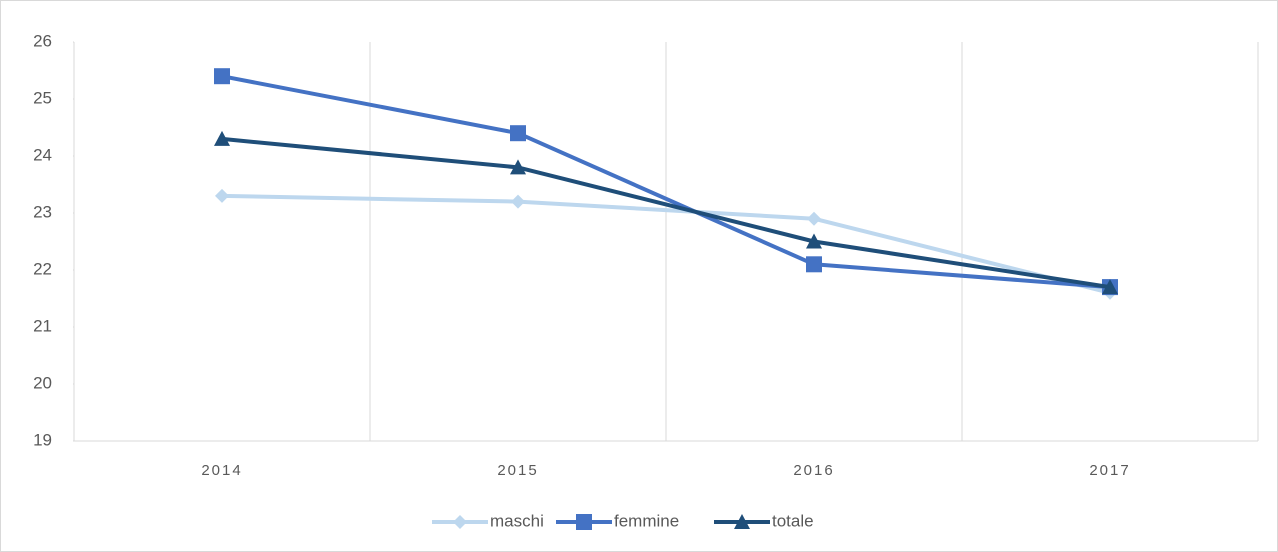 Image resolution: width=1278 pixels, height=552 pixels. I want to click on y-tick-label: 24, so click(42, 154).